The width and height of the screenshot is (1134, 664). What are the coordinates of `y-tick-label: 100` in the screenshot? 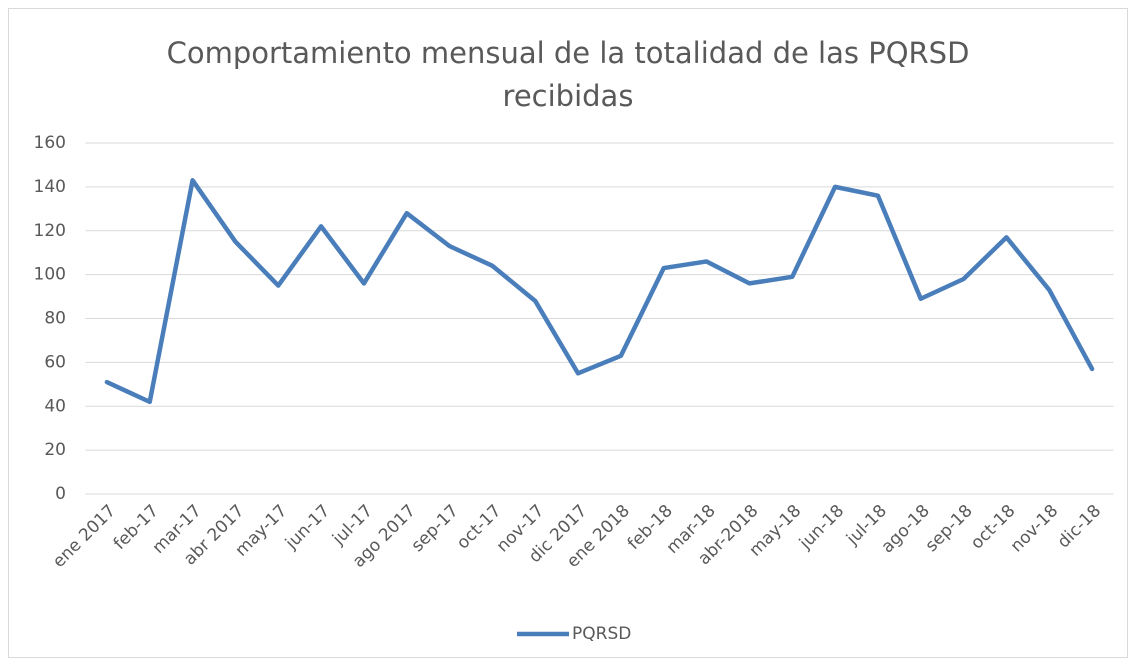 It's located at (50, 275).